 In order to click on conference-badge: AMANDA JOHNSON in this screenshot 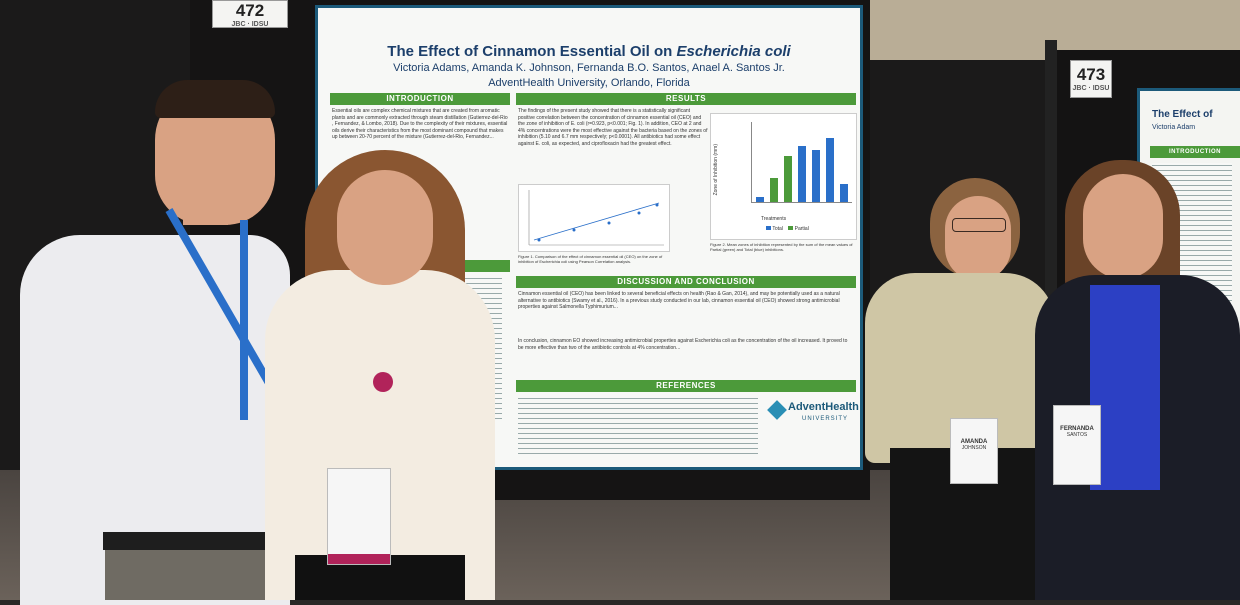, I will do `click(974, 451)`.